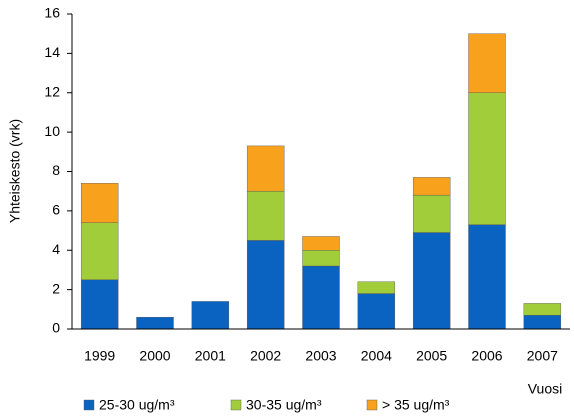  Describe the element at coordinates (210, 356) in the screenshot. I see `x-tick-label: 2001` at that location.